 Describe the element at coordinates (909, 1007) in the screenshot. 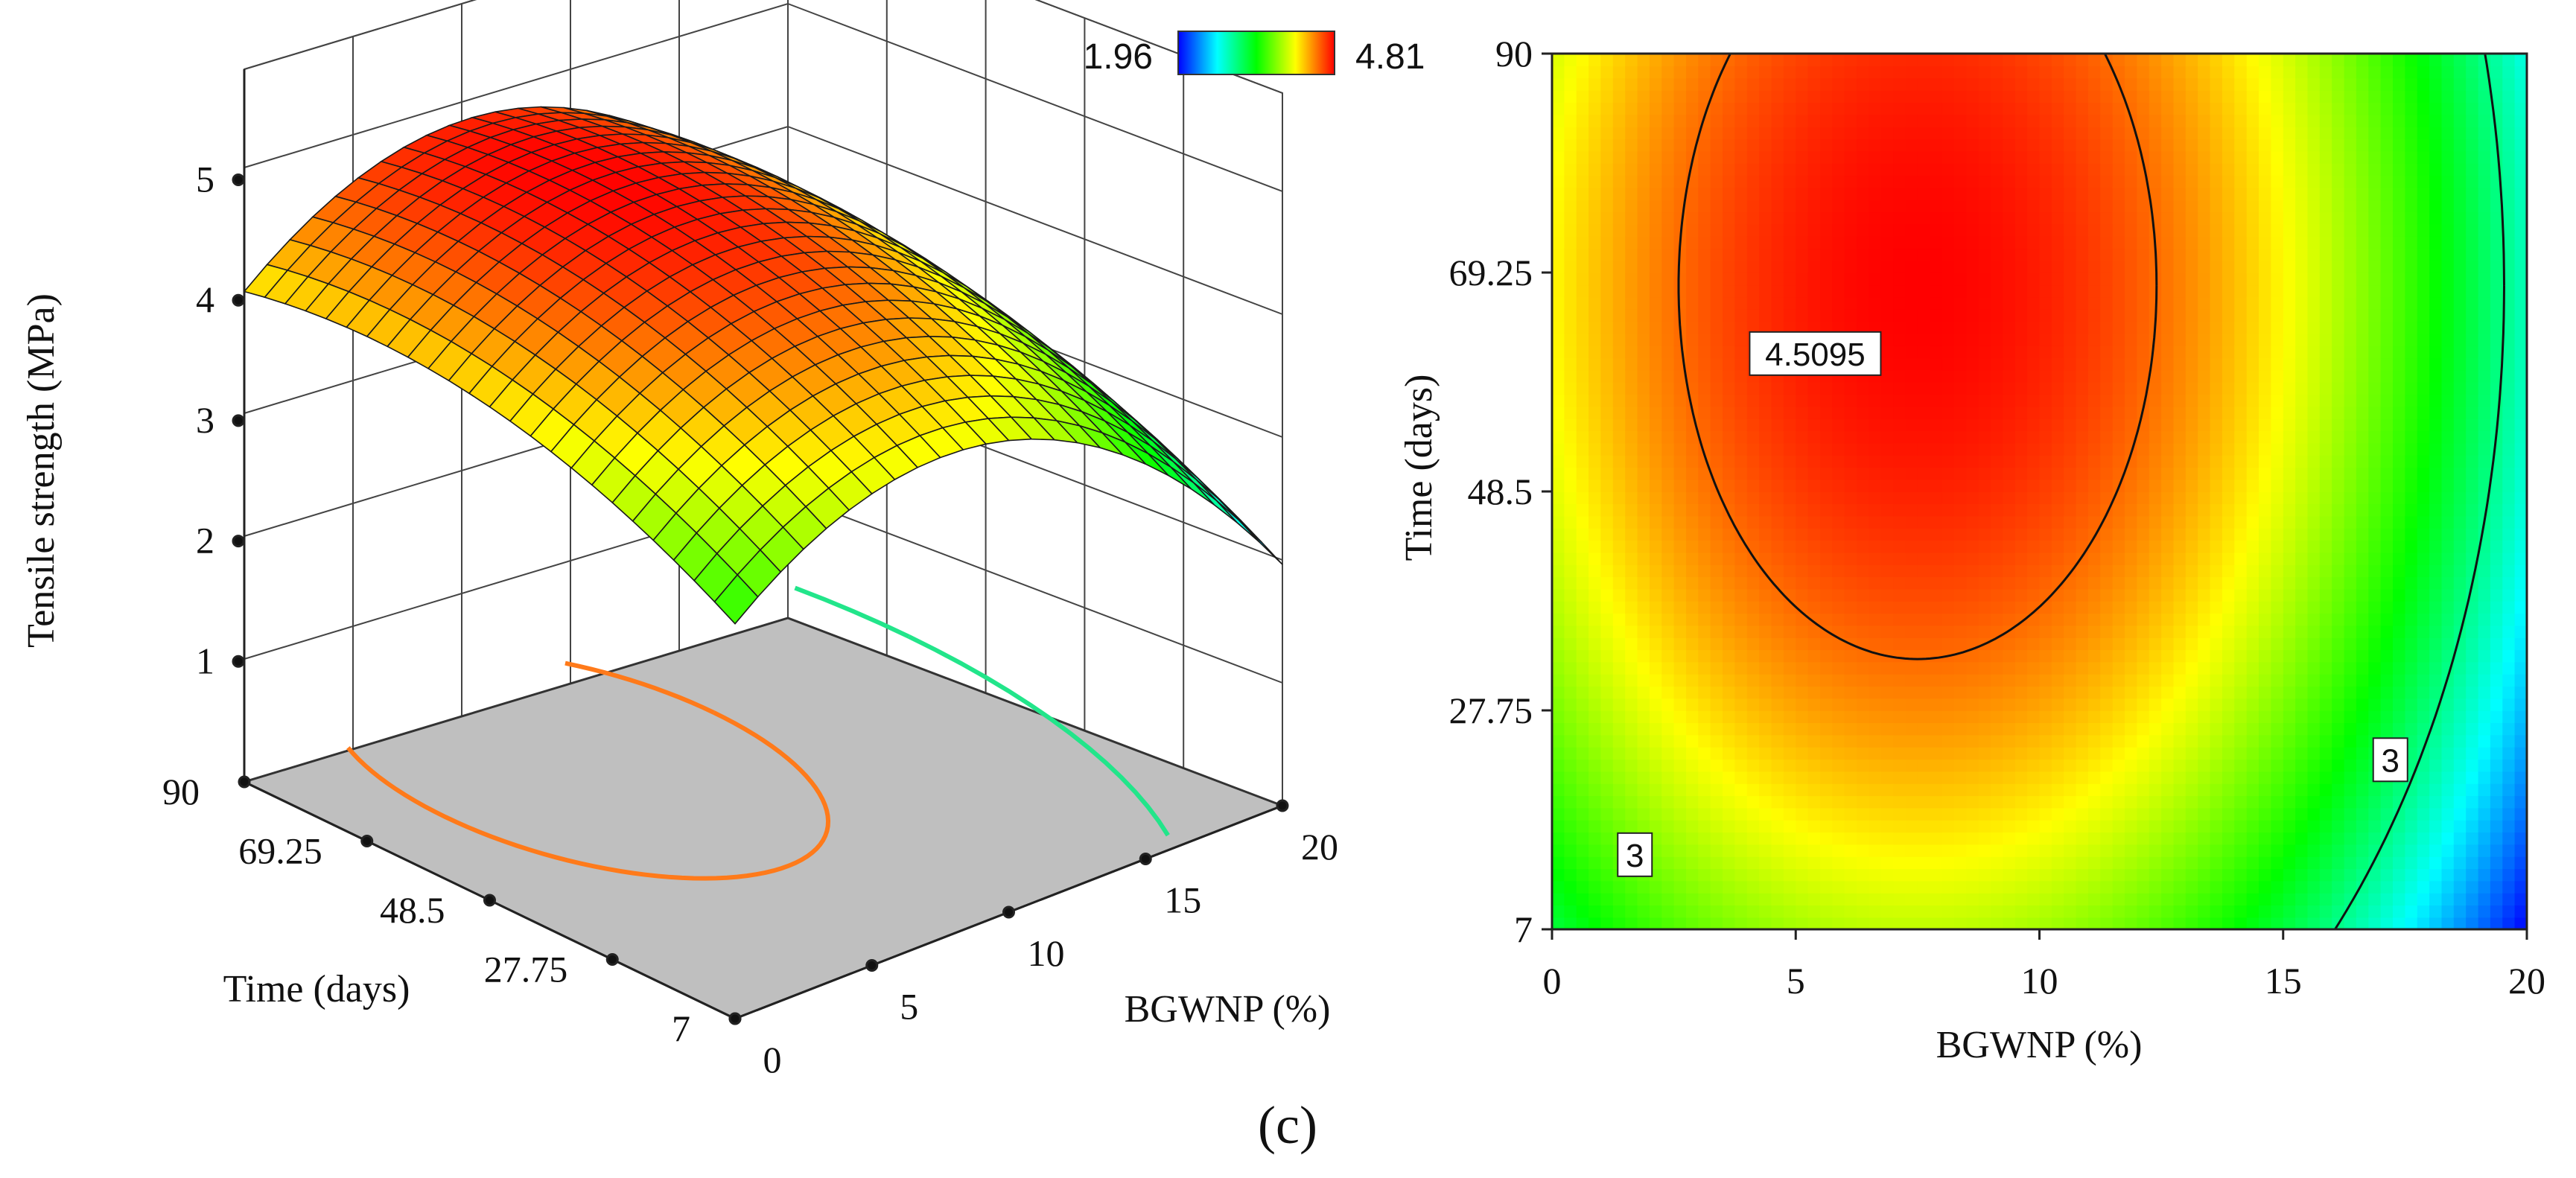

I see `x-tick-label: 5` at that location.